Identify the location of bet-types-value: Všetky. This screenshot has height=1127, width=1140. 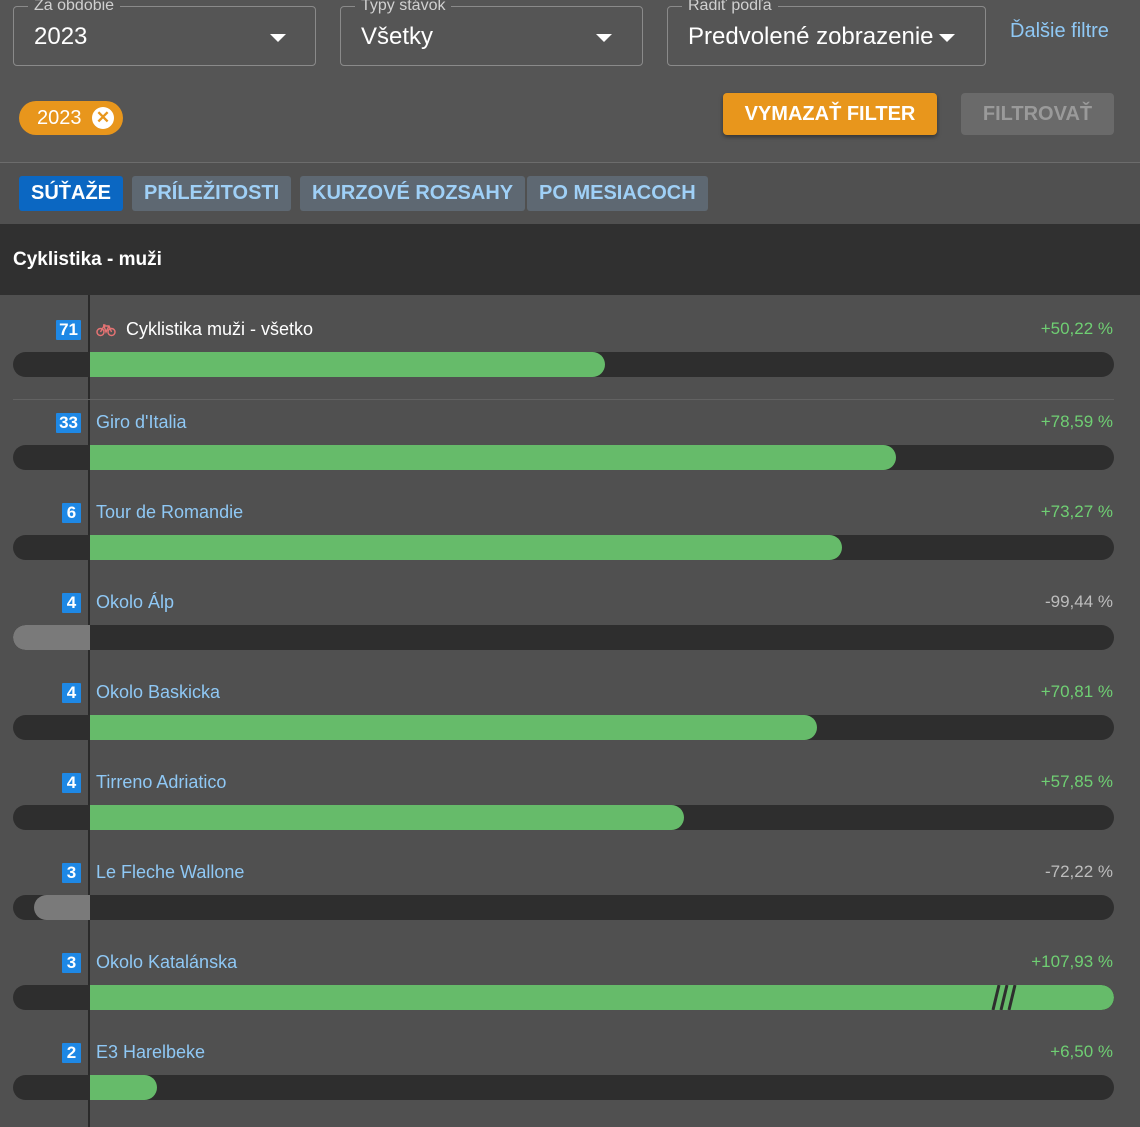
(397, 36).